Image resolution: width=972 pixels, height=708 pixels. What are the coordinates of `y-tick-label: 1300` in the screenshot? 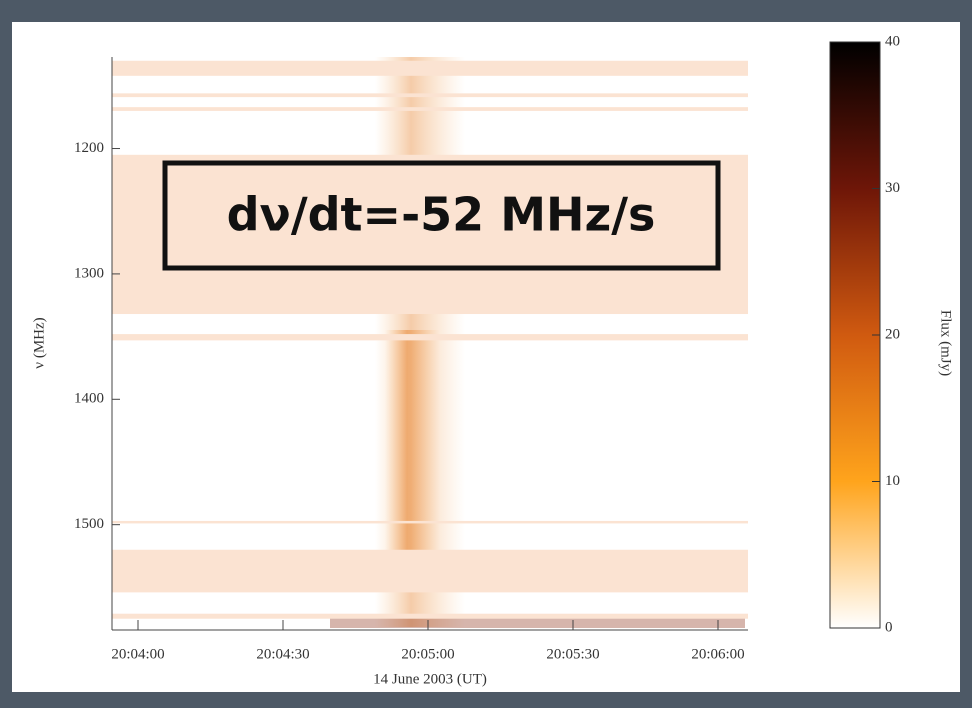 It's located at (89, 273).